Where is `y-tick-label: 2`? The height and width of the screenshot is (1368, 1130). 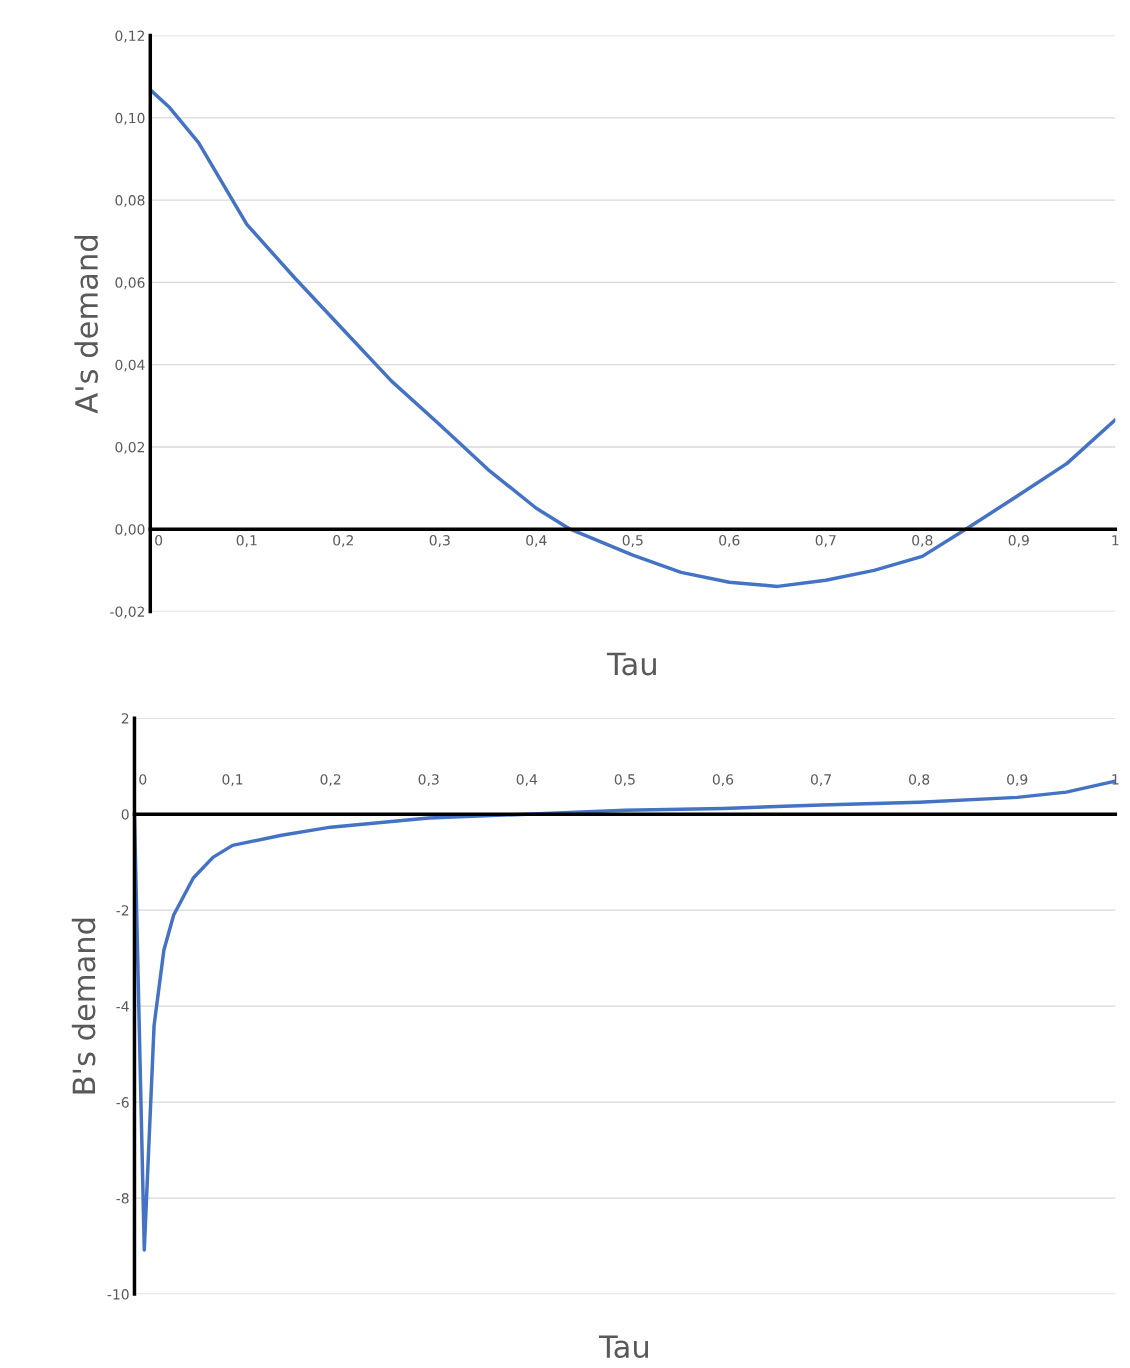
y-tick-label: 2 is located at coordinates (125, 718).